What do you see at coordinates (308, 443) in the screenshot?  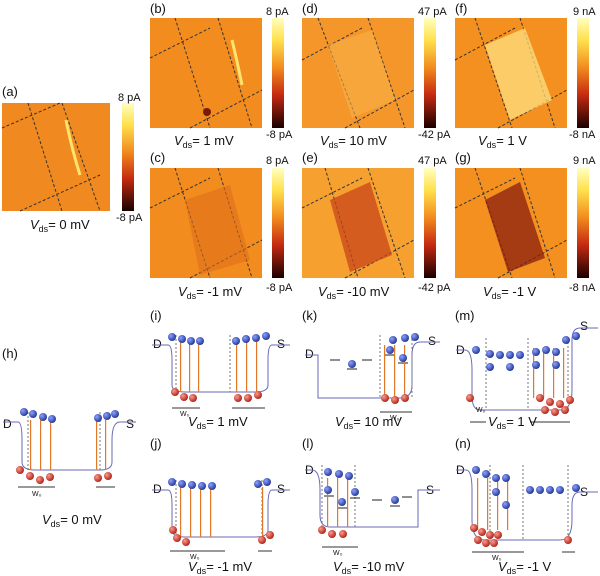 I see `panel-letter: (l)` at bounding box center [308, 443].